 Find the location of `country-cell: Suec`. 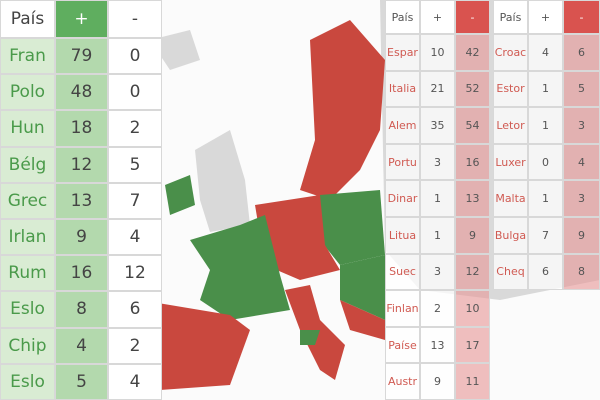

country-cell: Suec is located at coordinates (402, 272).